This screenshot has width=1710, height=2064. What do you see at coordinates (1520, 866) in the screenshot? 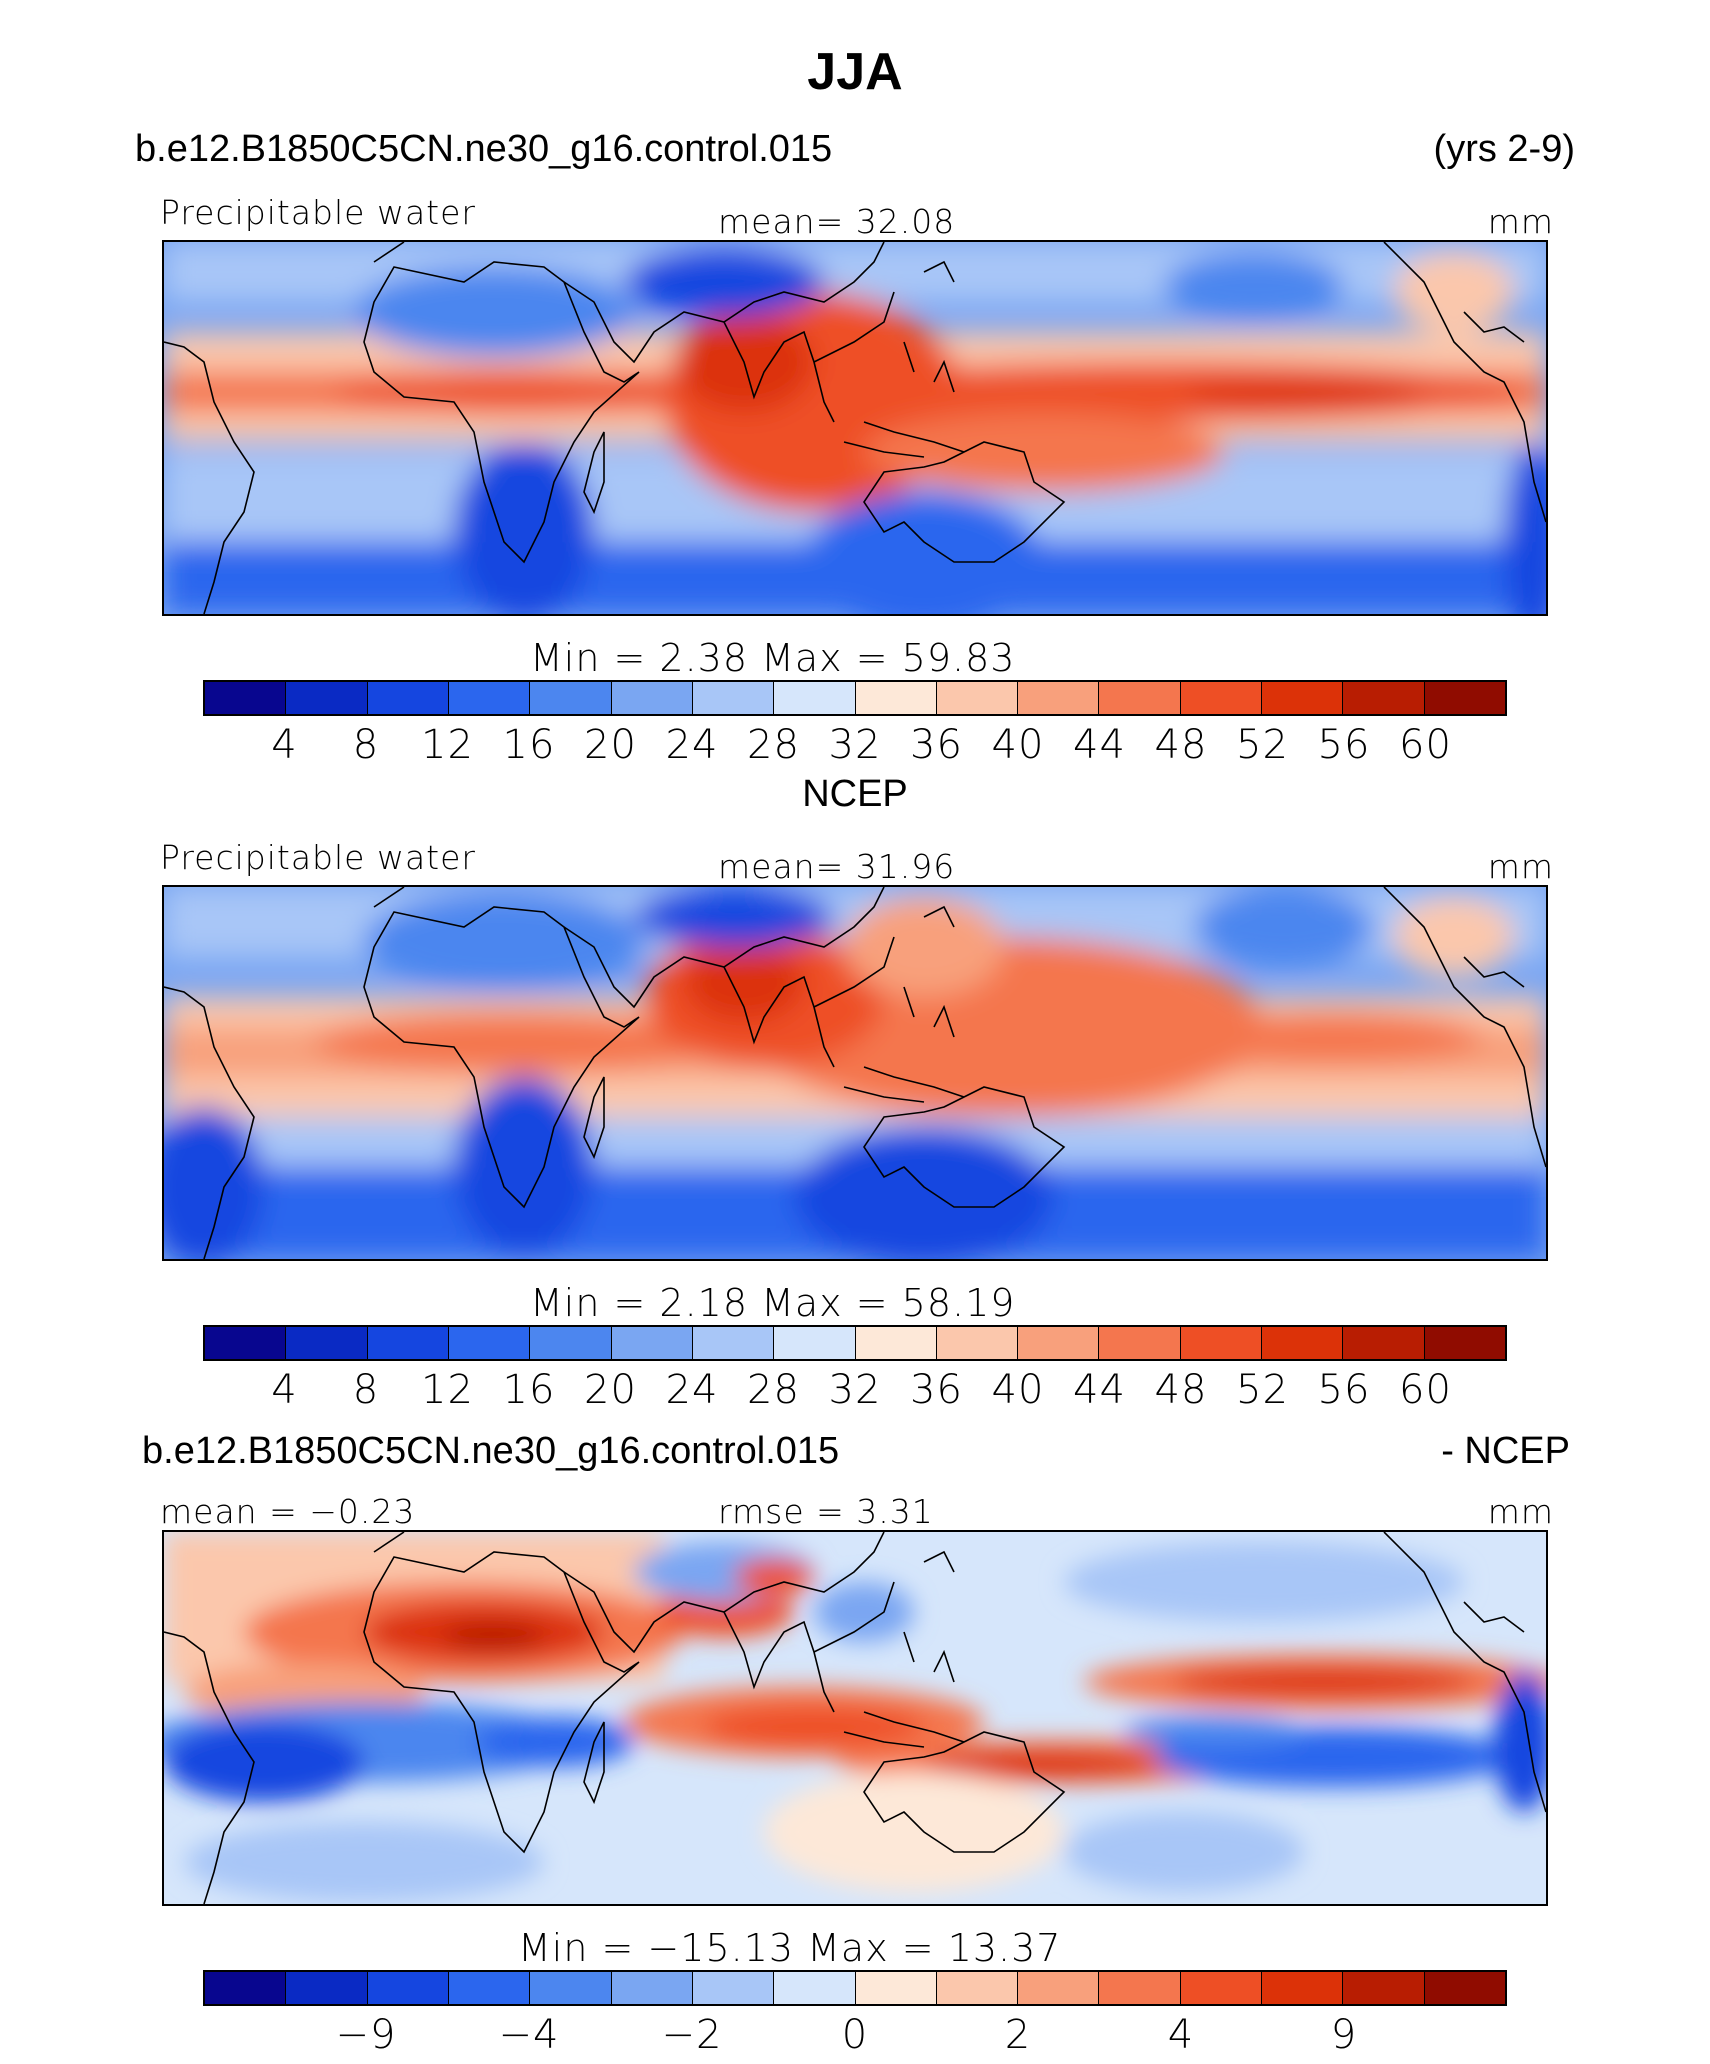
I see `panel2-units: mm` at bounding box center [1520, 866].